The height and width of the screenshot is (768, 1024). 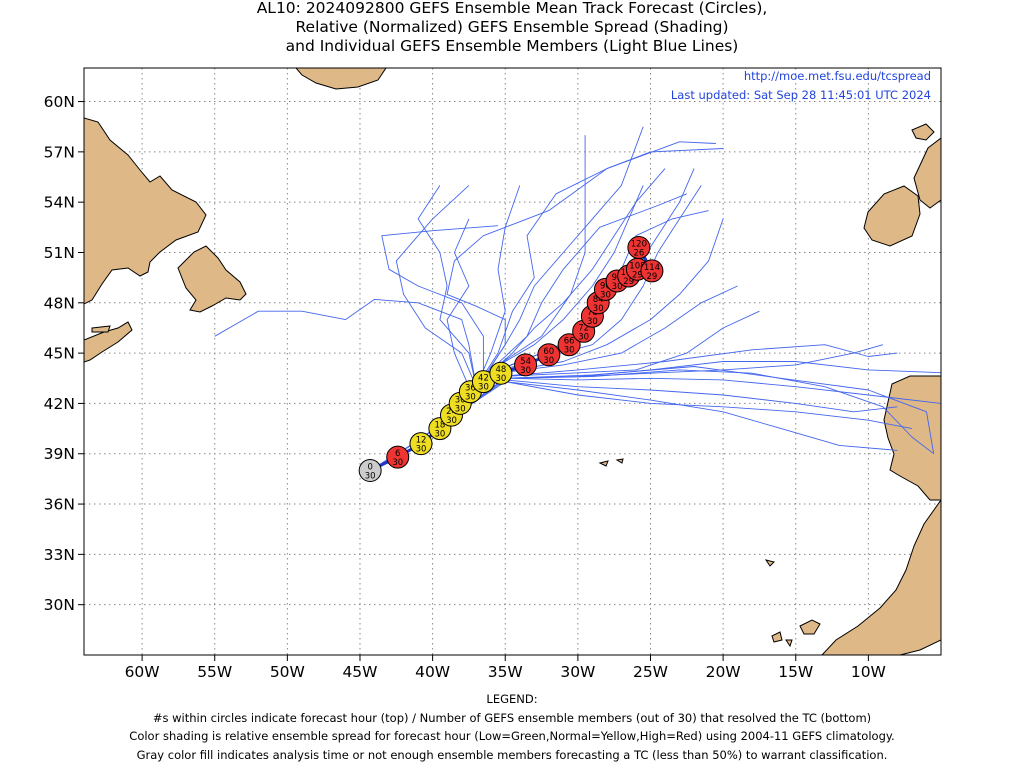 What do you see at coordinates (927, 173) in the screenshot?
I see `land-scotland` at bounding box center [927, 173].